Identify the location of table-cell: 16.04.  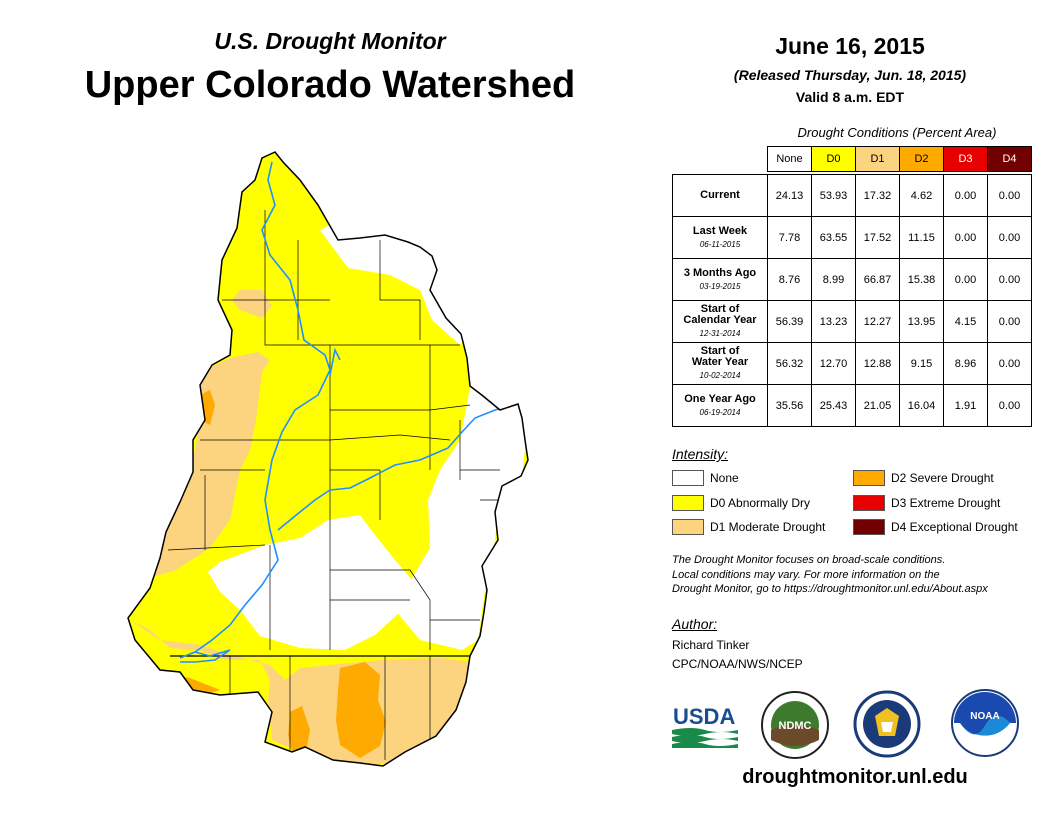
(921, 405).